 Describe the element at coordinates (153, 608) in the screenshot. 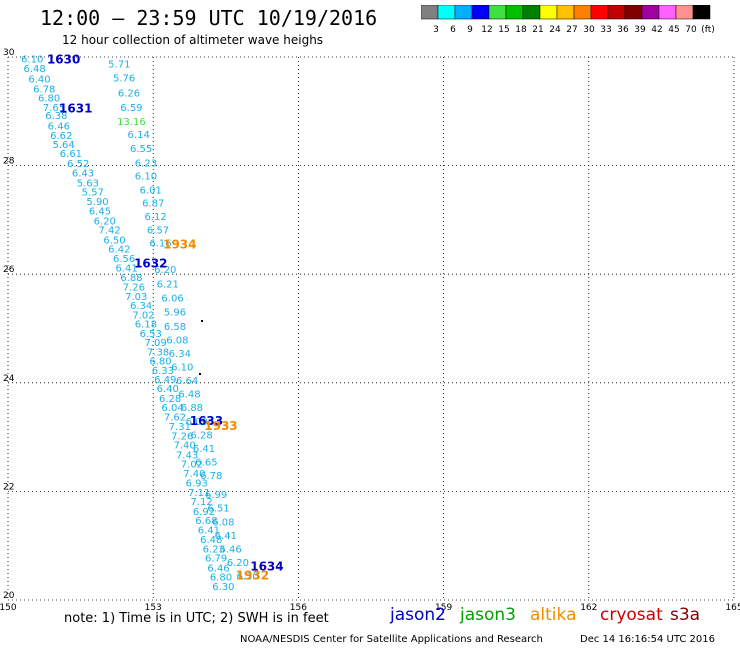

I see `longitude-tick-label: 153` at that location.